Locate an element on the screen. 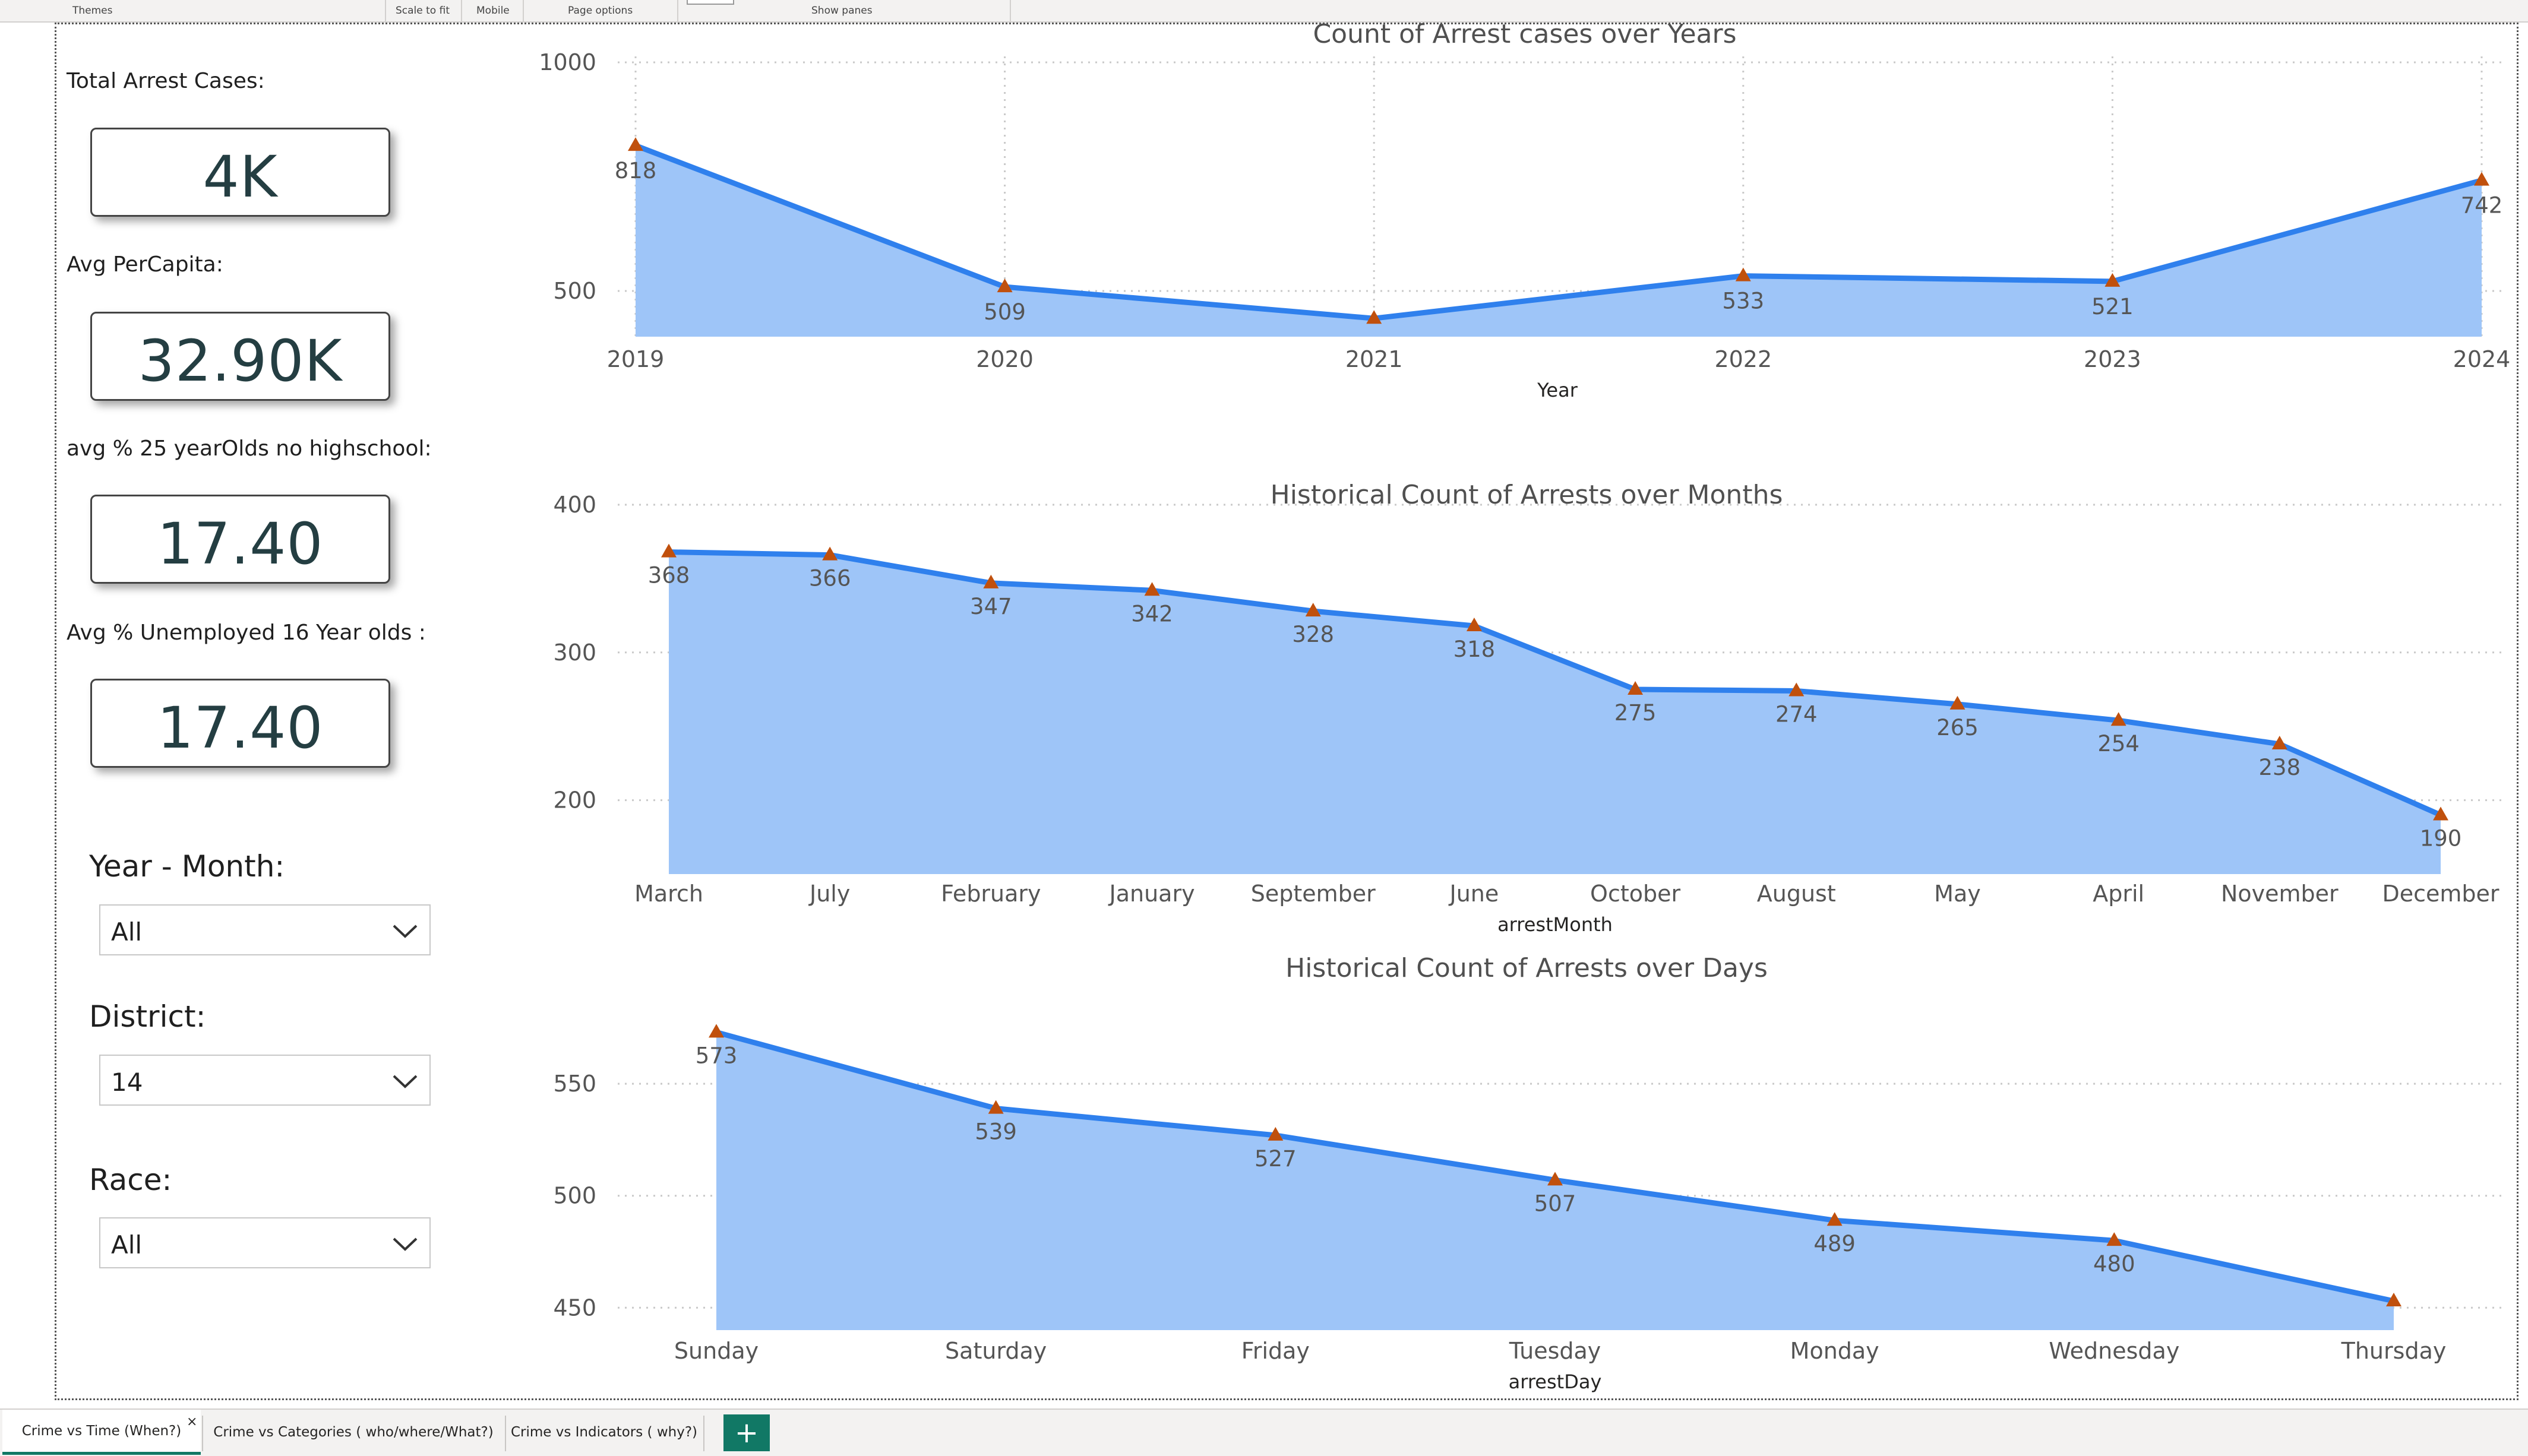  chart-title: Historical Count of Arrests over Days is located at coordinates (1527, 968).